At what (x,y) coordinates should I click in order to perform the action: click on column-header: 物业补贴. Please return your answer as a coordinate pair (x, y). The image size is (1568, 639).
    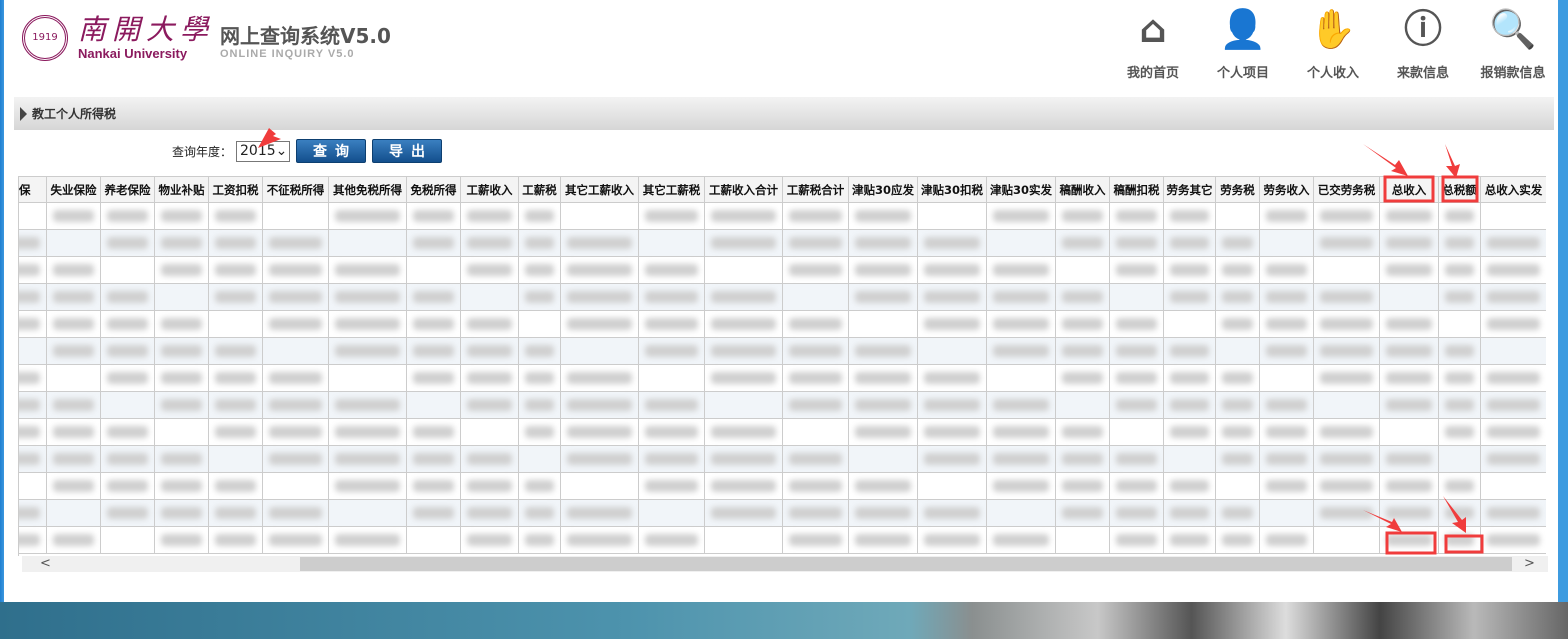
    Looking at the image, I should click on (181, 189).